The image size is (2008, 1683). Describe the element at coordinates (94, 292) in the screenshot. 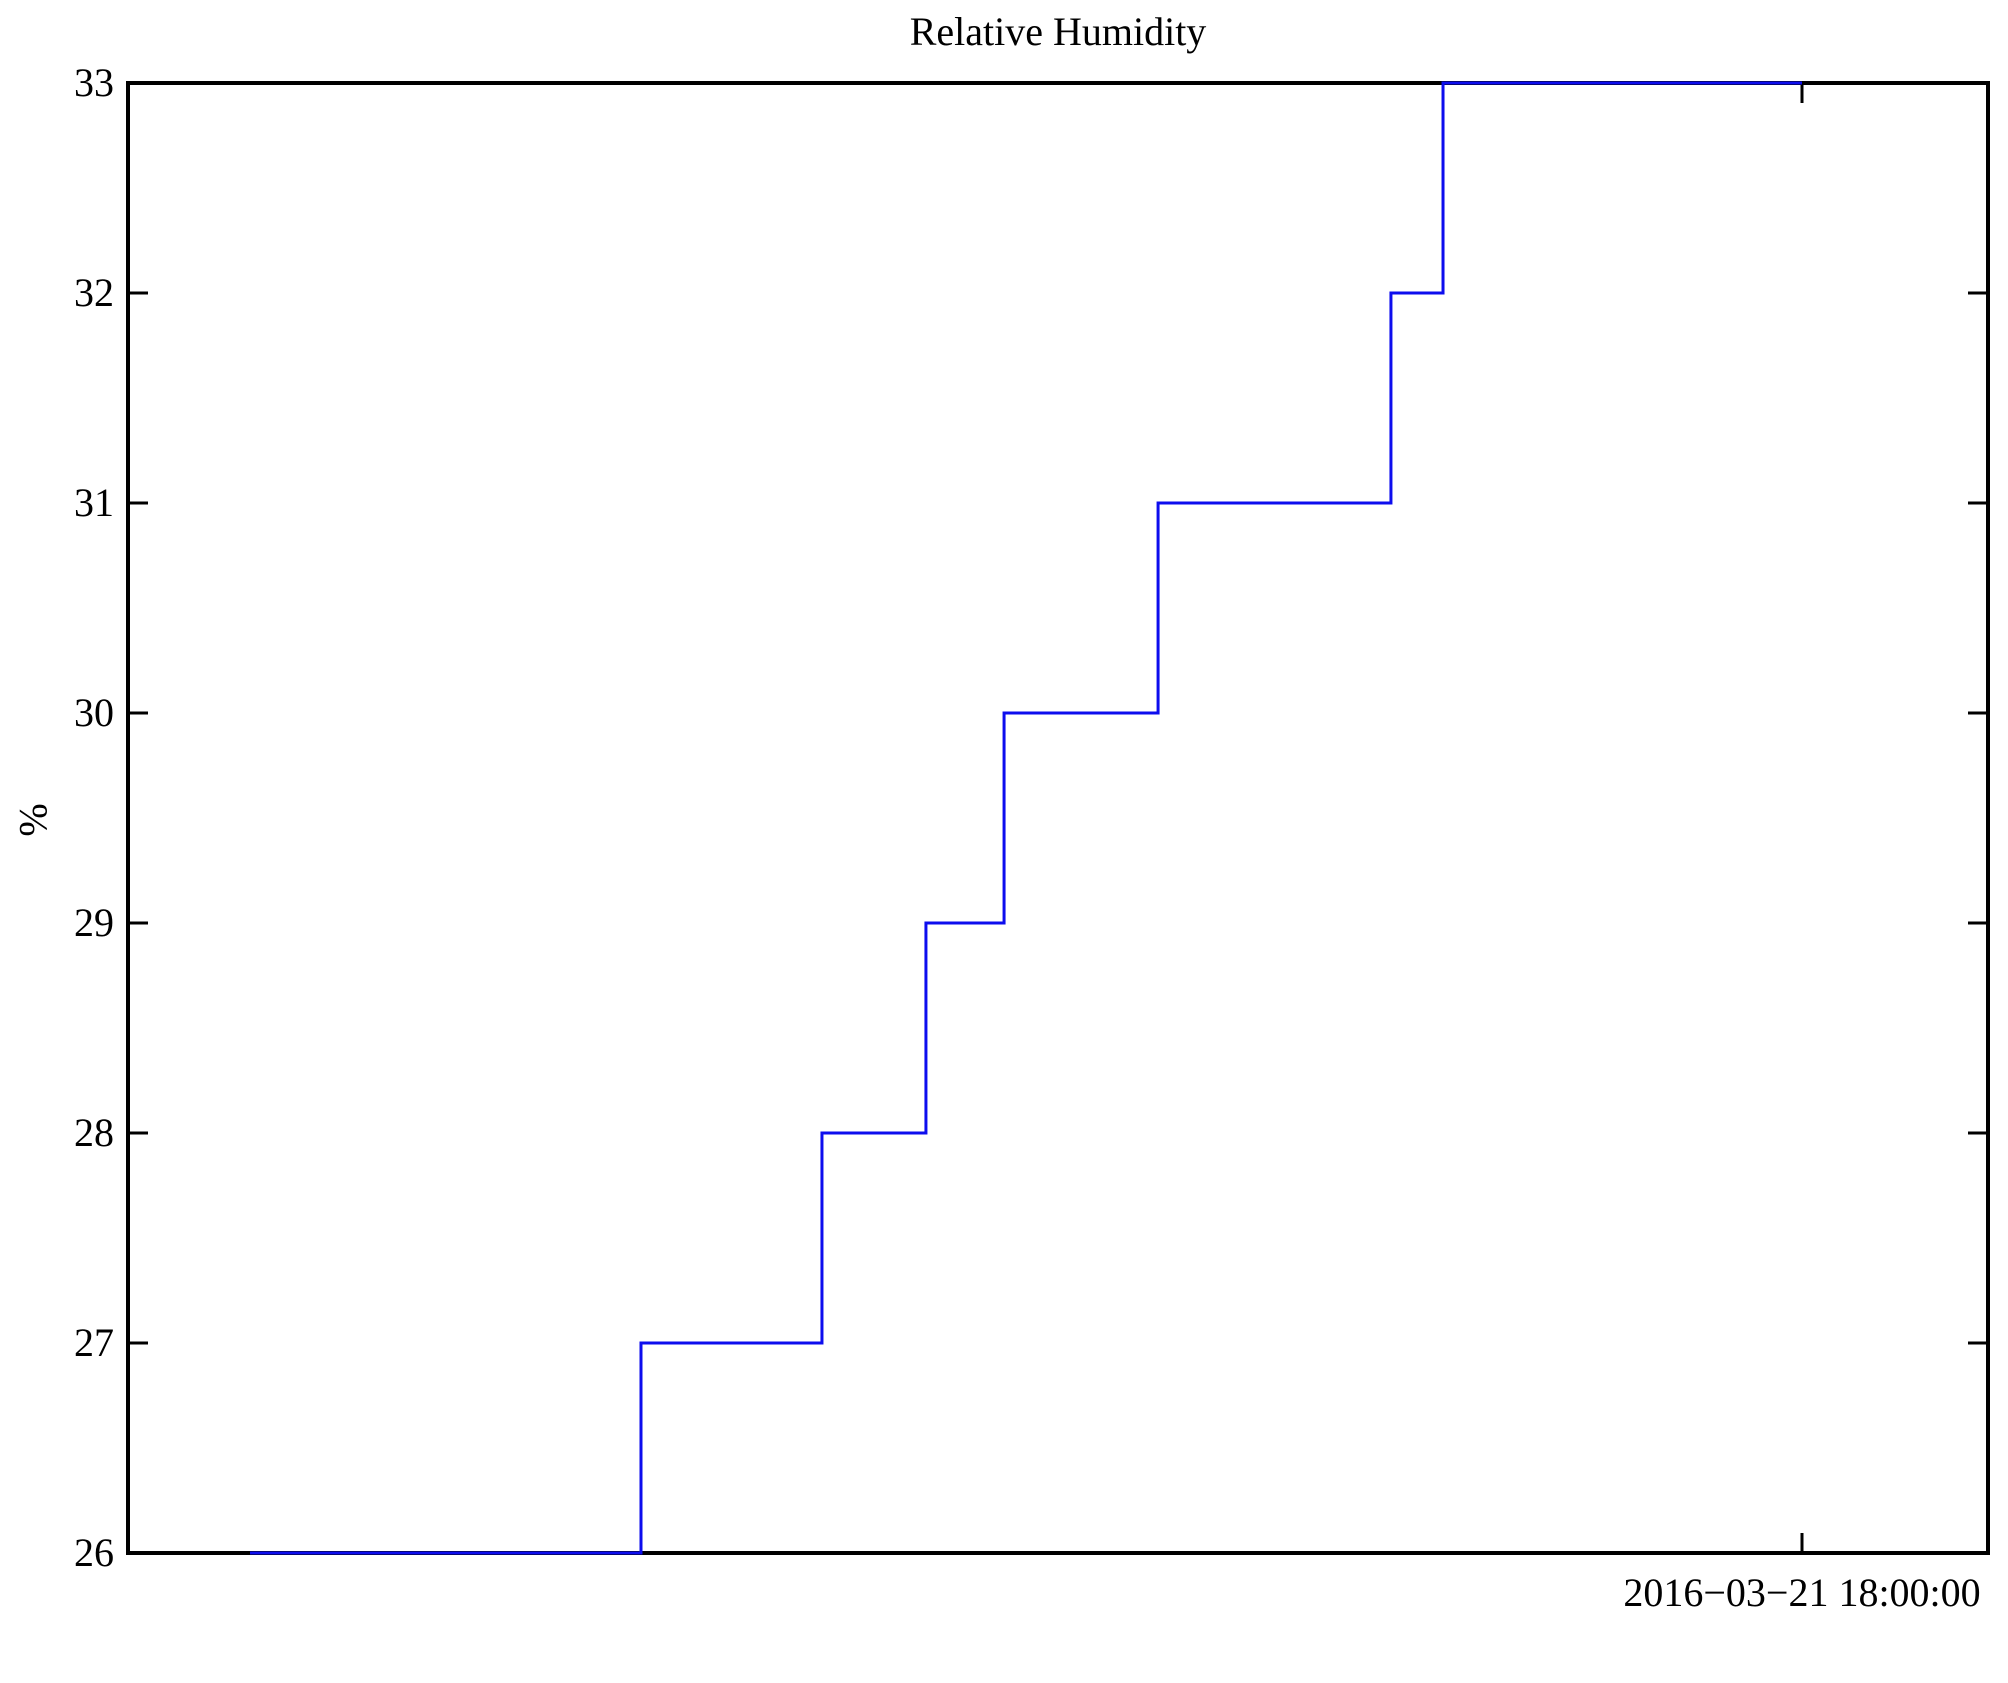

I see `y-axis-tick-label: 32` at that location.